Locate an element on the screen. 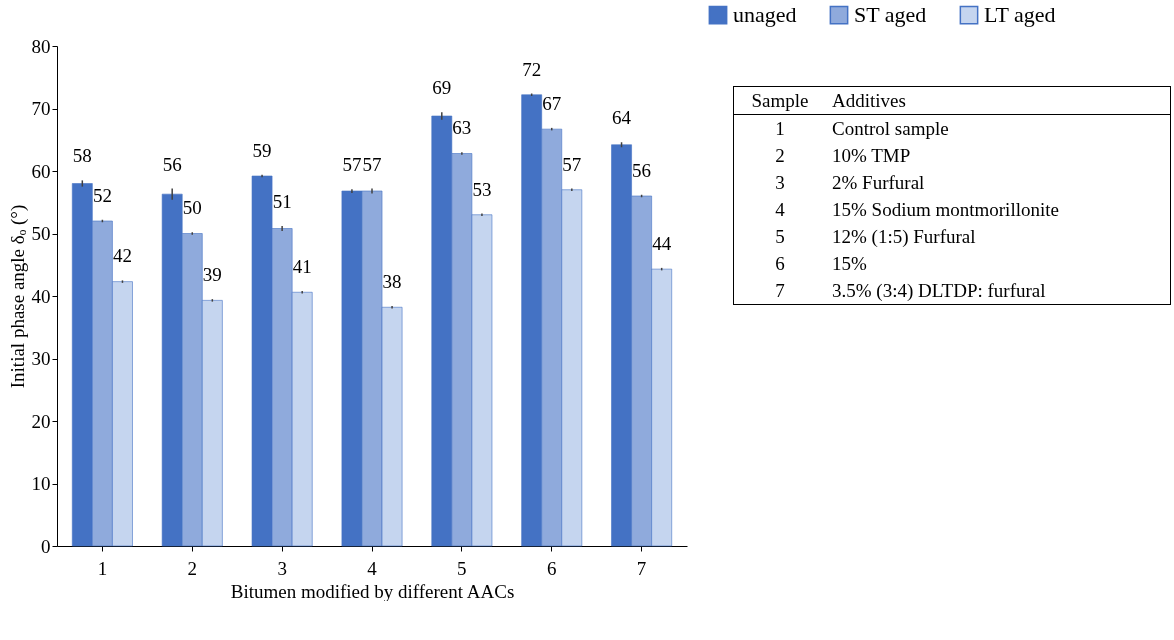  text: 2% Furfural is located at coordinates (878, 183).